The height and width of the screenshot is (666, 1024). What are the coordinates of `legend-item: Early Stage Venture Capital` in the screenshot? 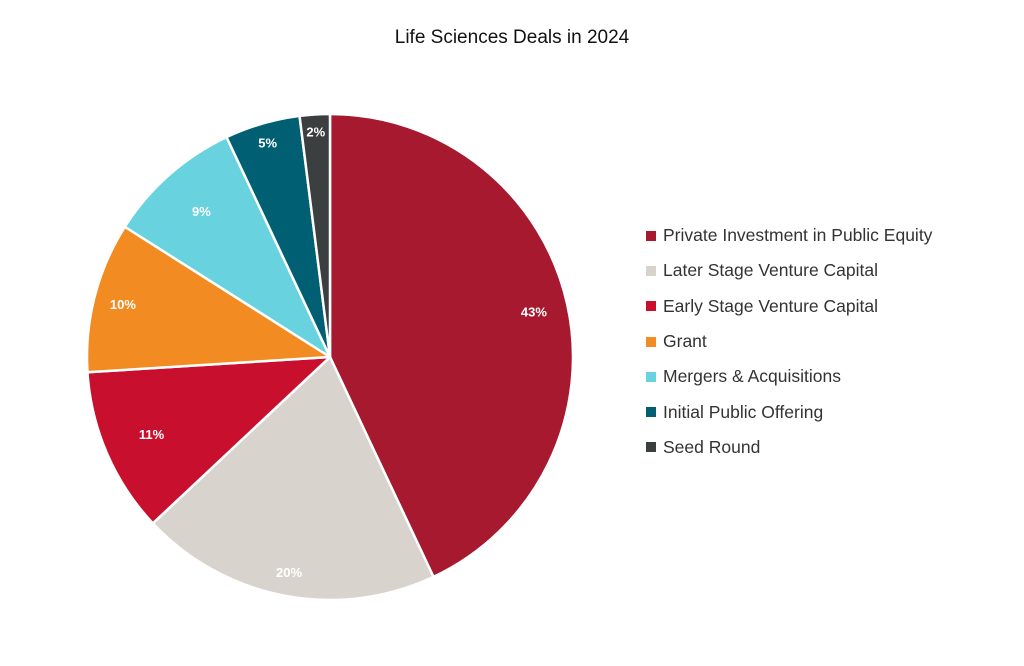 It's located at (789, 306).